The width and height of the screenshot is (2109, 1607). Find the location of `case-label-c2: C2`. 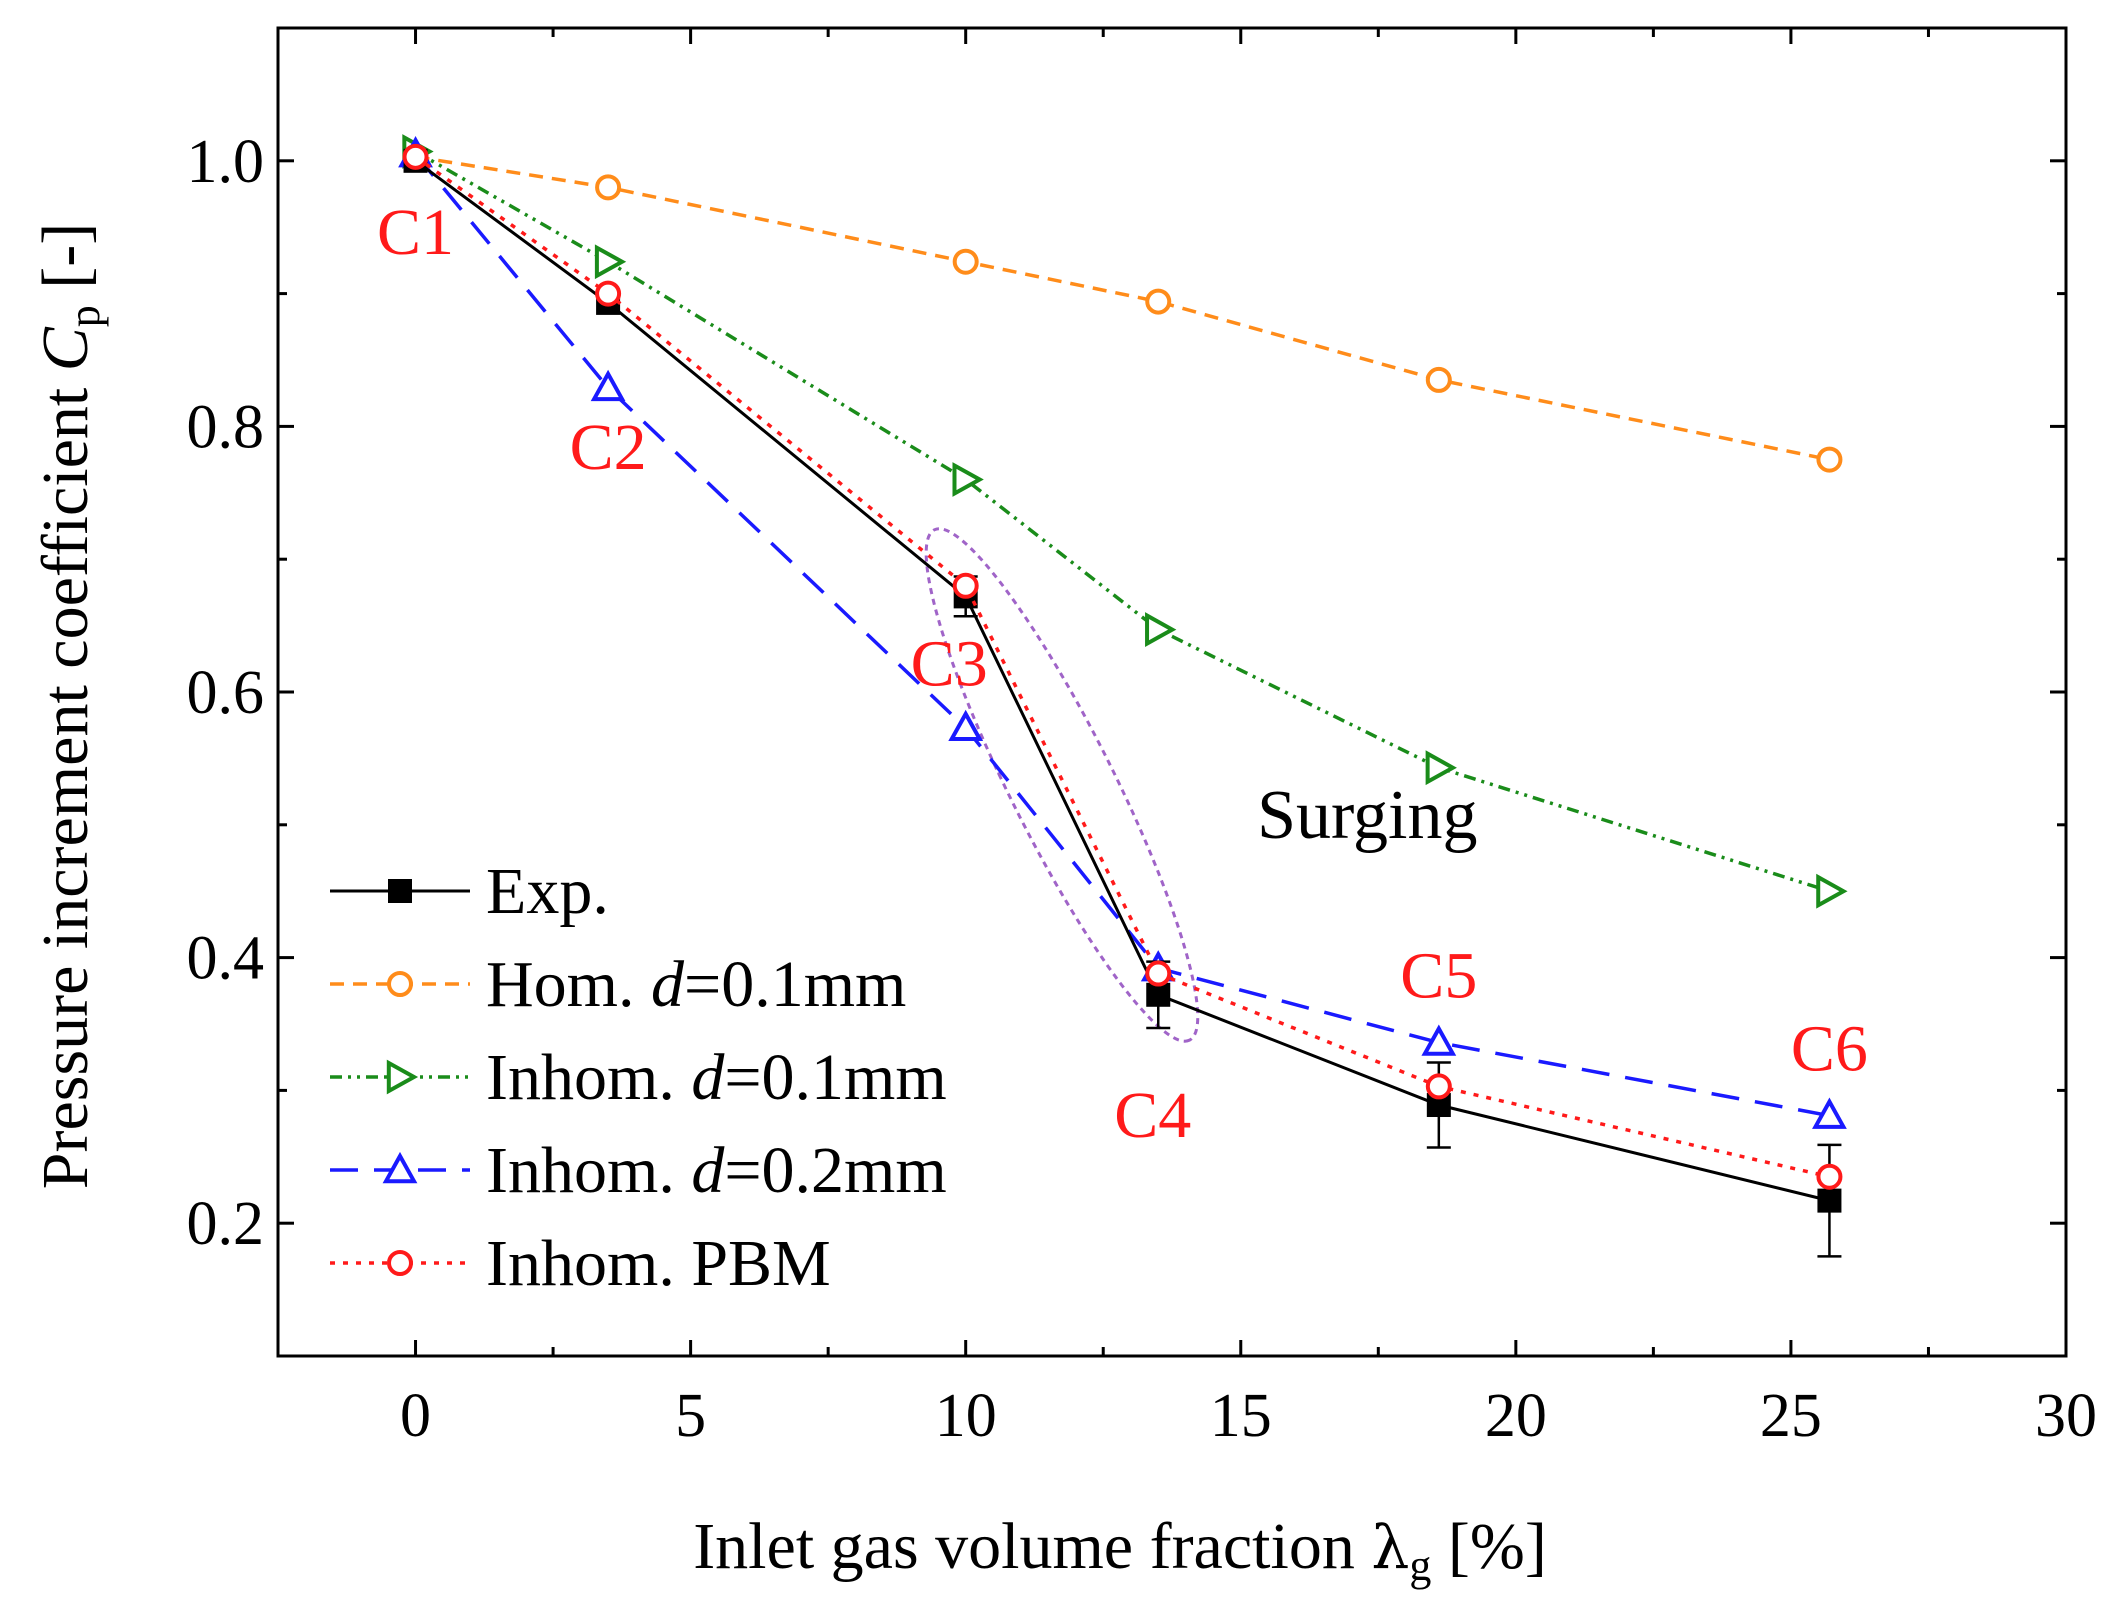

case-label-c2: C2 is located at coordinates (608, 447).